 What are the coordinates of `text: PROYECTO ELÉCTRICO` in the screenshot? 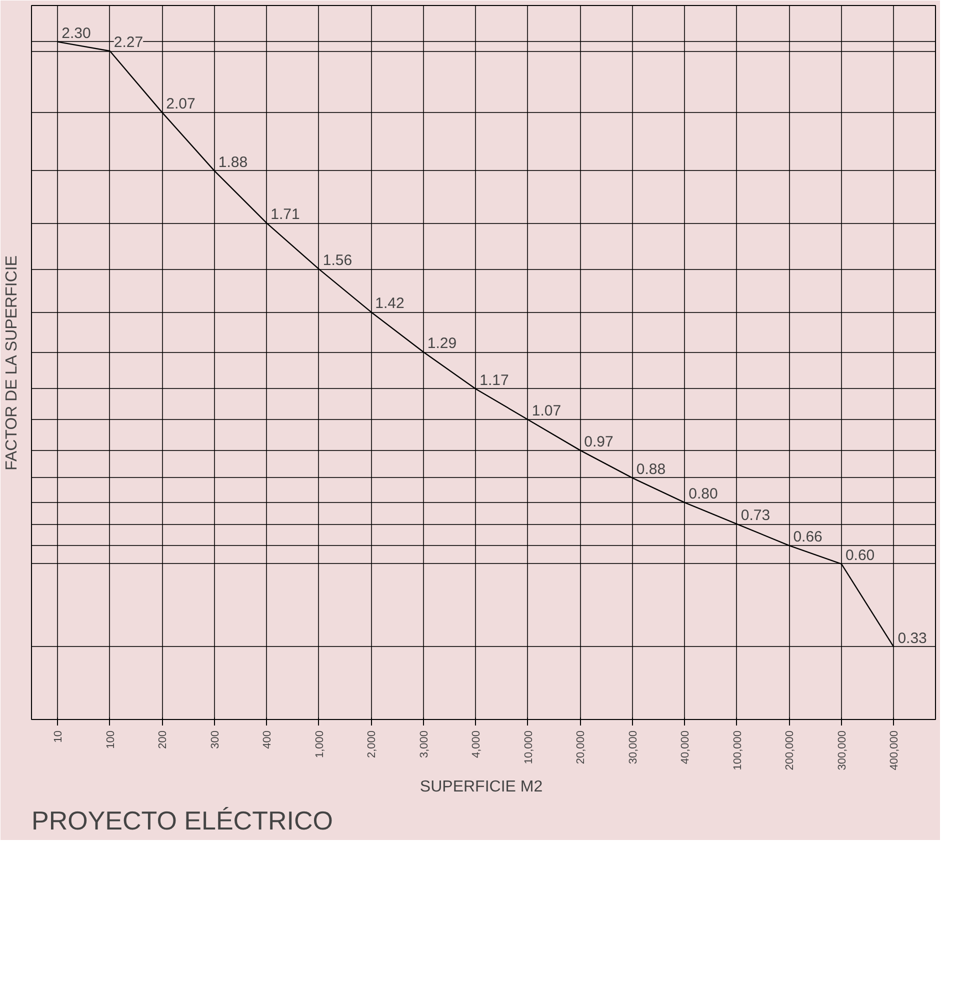 It's located at (182, 821).